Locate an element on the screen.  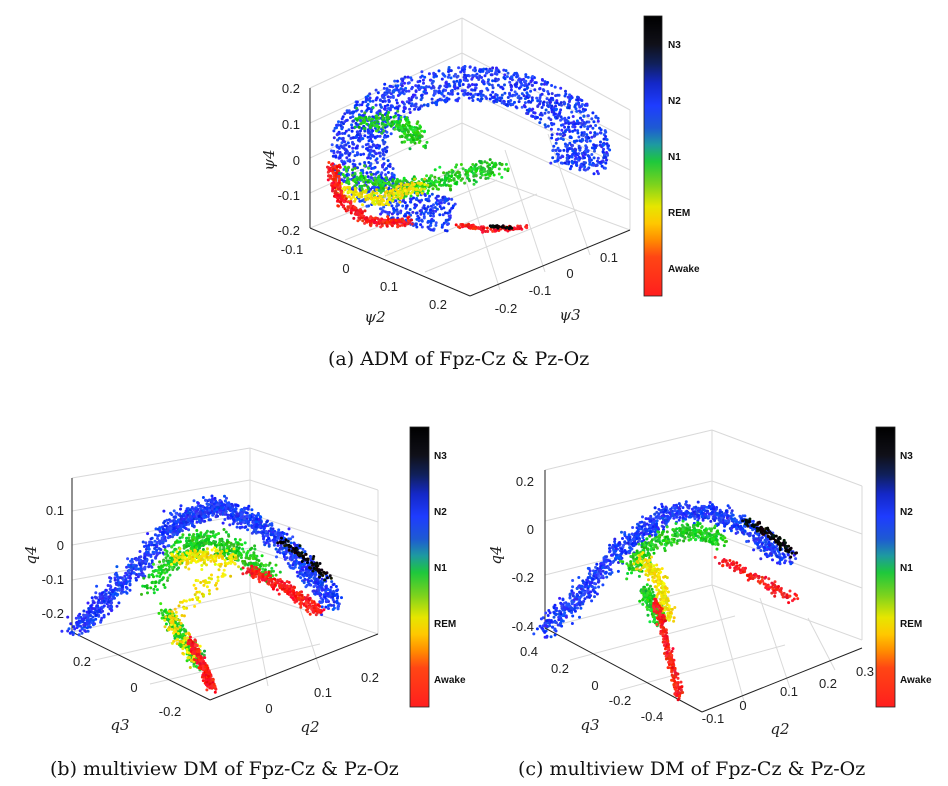
tick: 0.2 is located at coordinates (438, 304).